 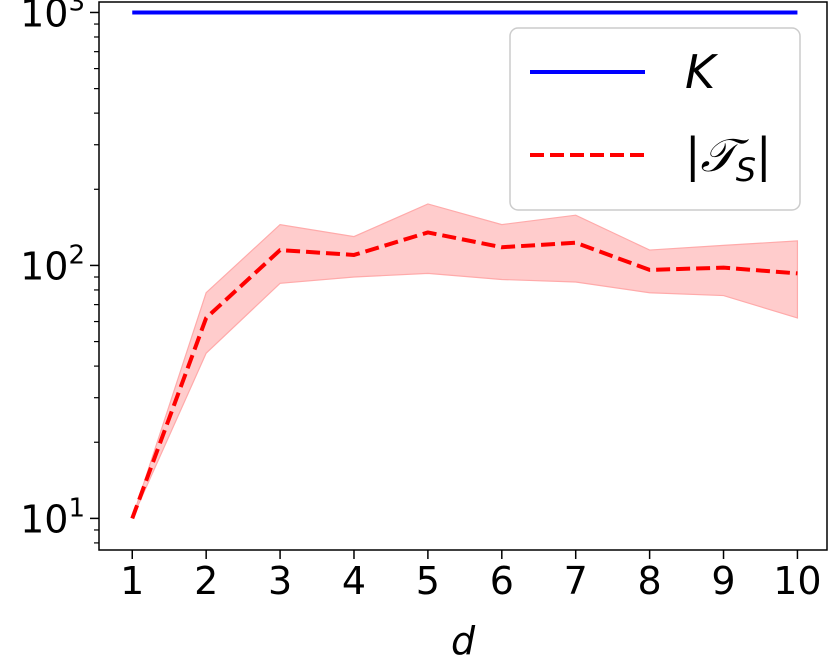 I want to click on y-tick-label: 10¹, so click(x=52, y=517).